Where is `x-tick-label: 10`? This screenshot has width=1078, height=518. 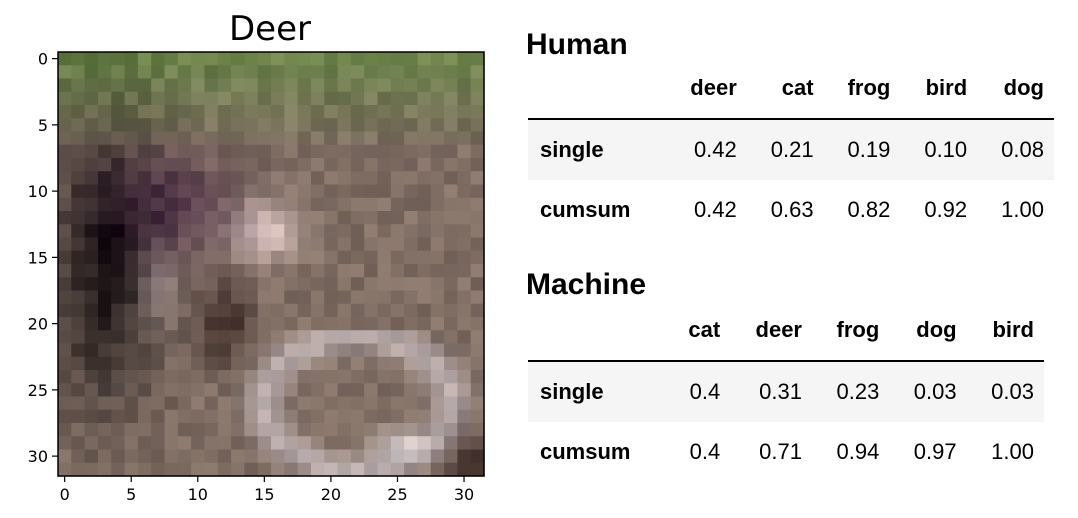
x-tick-label: 10 is located at coordinates (198, 494).